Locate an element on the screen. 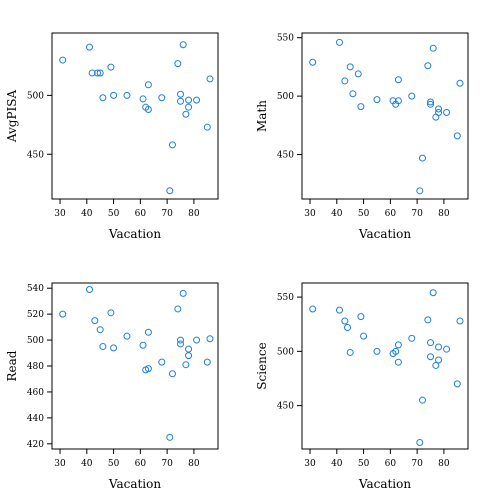 The width and height of the screenshot is (500, 500). y-tick-label: 540 is located at coordinates (35, 289).